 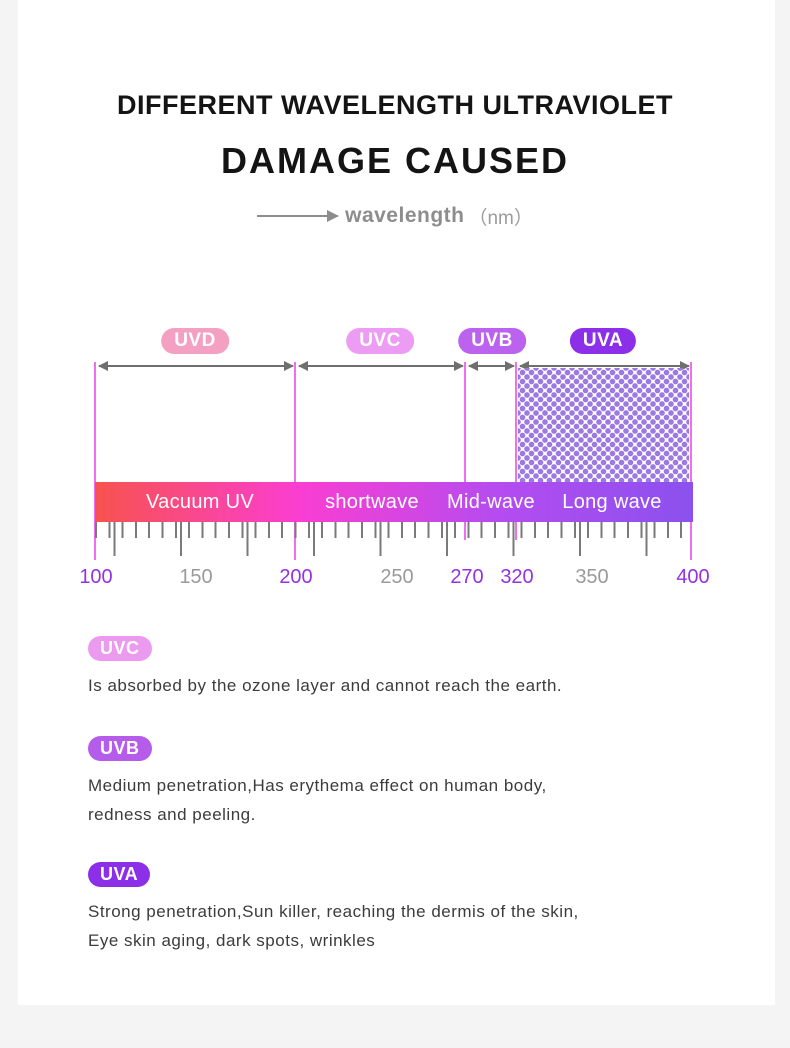 What do you see at coordinates (119, 874) in the screenshot?
I see `uva-info-badge: UVA` at bounding box center [119, 874].